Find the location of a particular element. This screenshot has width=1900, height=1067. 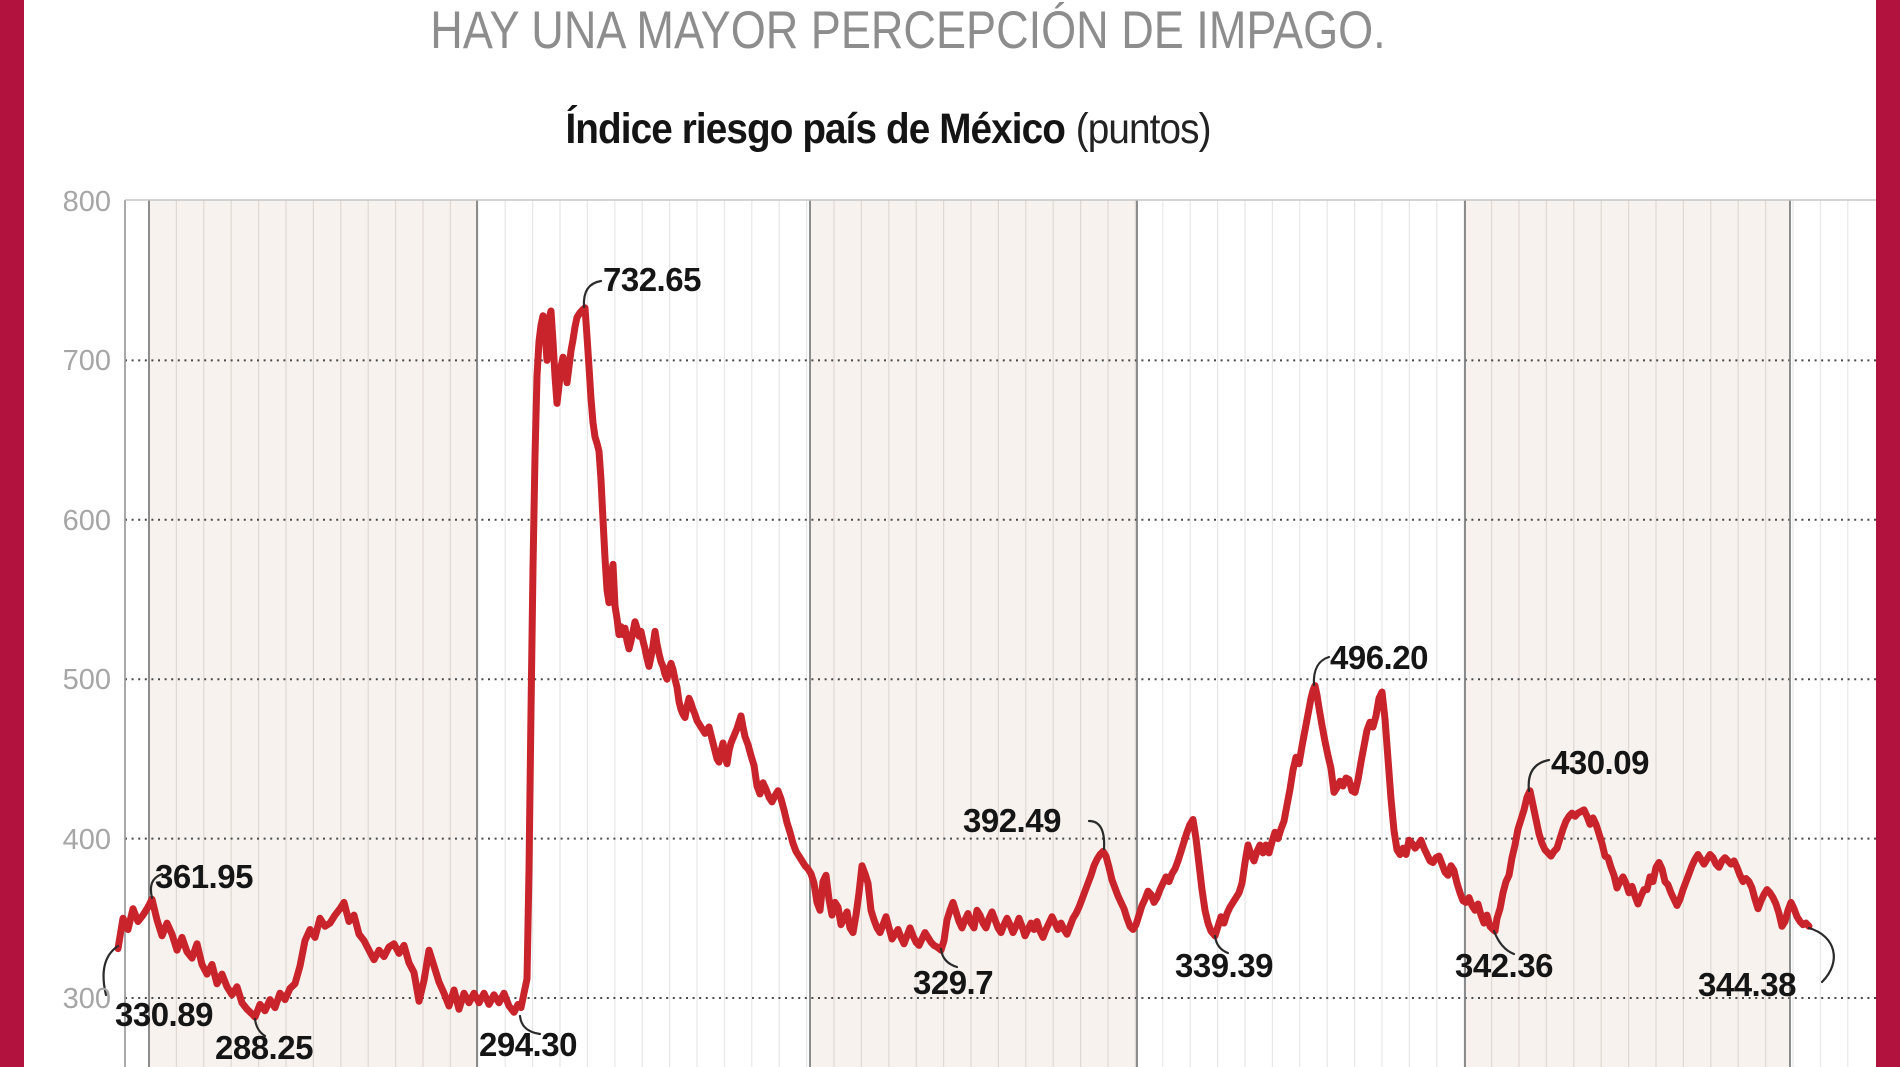

annotation-label-330-89: 330.89 is located at coordinates (164, 1014).